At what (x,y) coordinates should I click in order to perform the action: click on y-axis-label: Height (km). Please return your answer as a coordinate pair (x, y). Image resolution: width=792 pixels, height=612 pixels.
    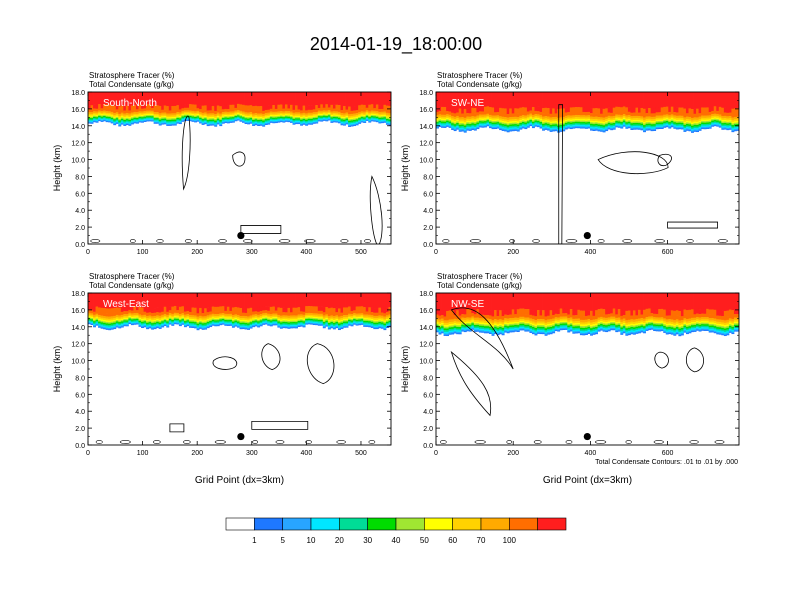
    Looking at the image, I should click on (57, 168).